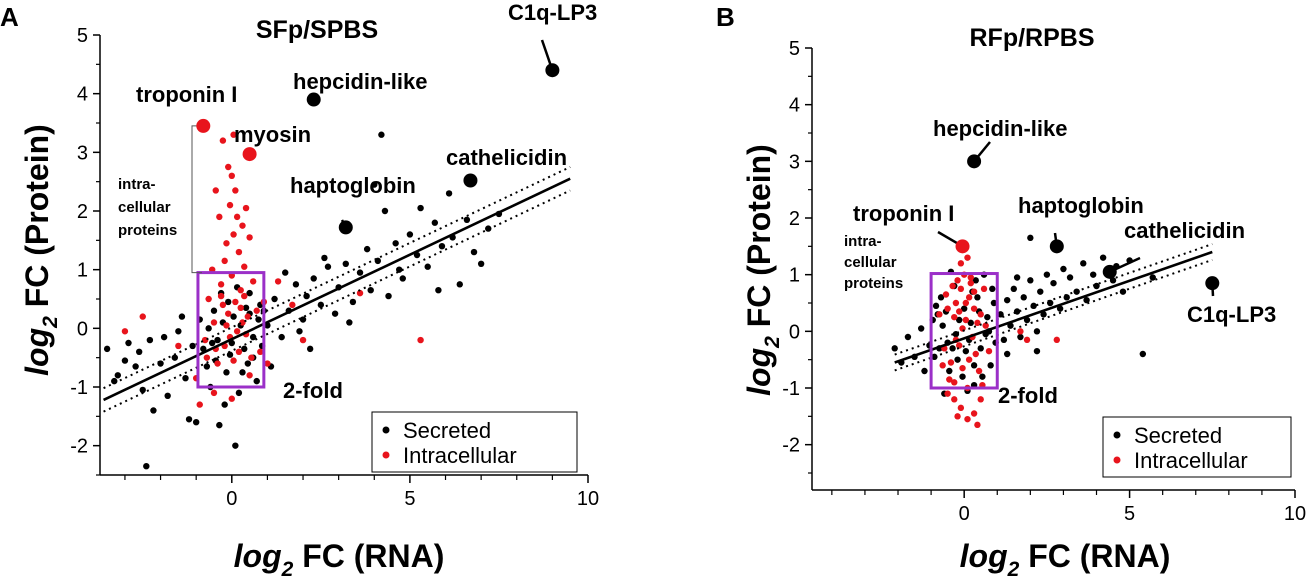  What do you see at coordinates (272, 134) in the screenshot?
I see `panel-a-myosin-label: myosin` at bounding box center [272, 134].